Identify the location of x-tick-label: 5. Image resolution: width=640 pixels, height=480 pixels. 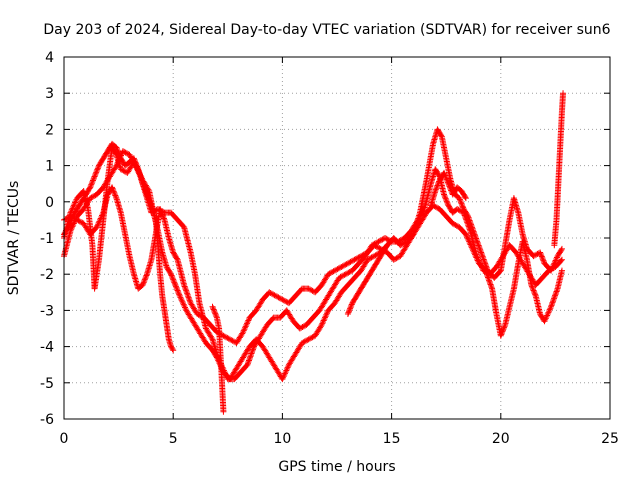
(173, 439).